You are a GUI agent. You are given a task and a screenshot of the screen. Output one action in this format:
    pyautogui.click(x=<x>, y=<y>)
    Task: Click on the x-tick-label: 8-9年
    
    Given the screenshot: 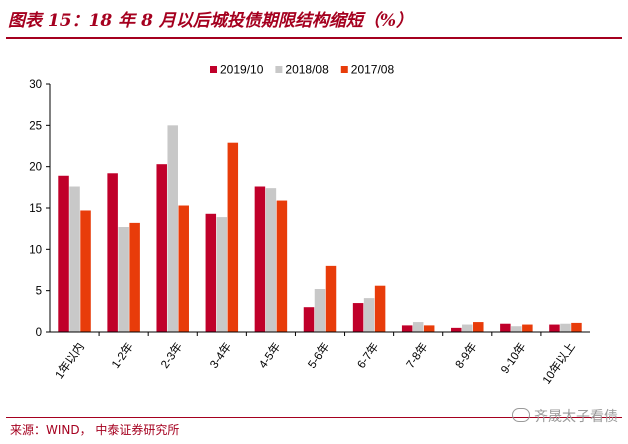 What is the action you would take?
    pyautogui.click(x=466, y=355)
    